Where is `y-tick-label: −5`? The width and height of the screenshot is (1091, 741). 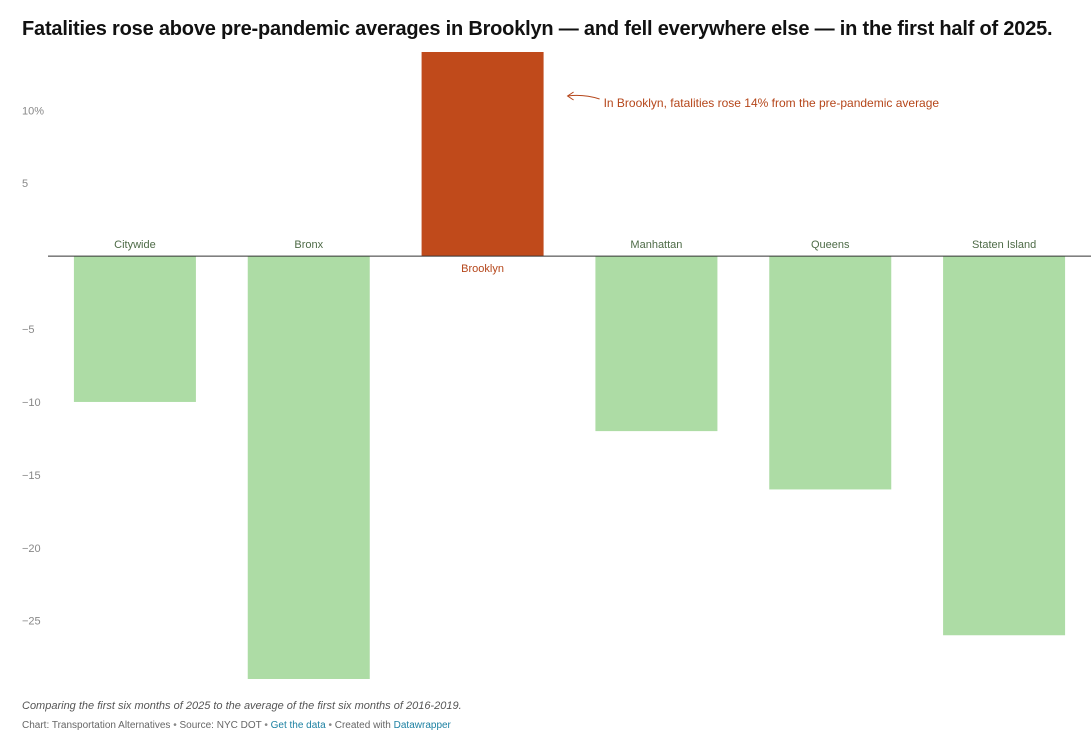
y-tick-label: −5 is located at coordinates (28, 330).